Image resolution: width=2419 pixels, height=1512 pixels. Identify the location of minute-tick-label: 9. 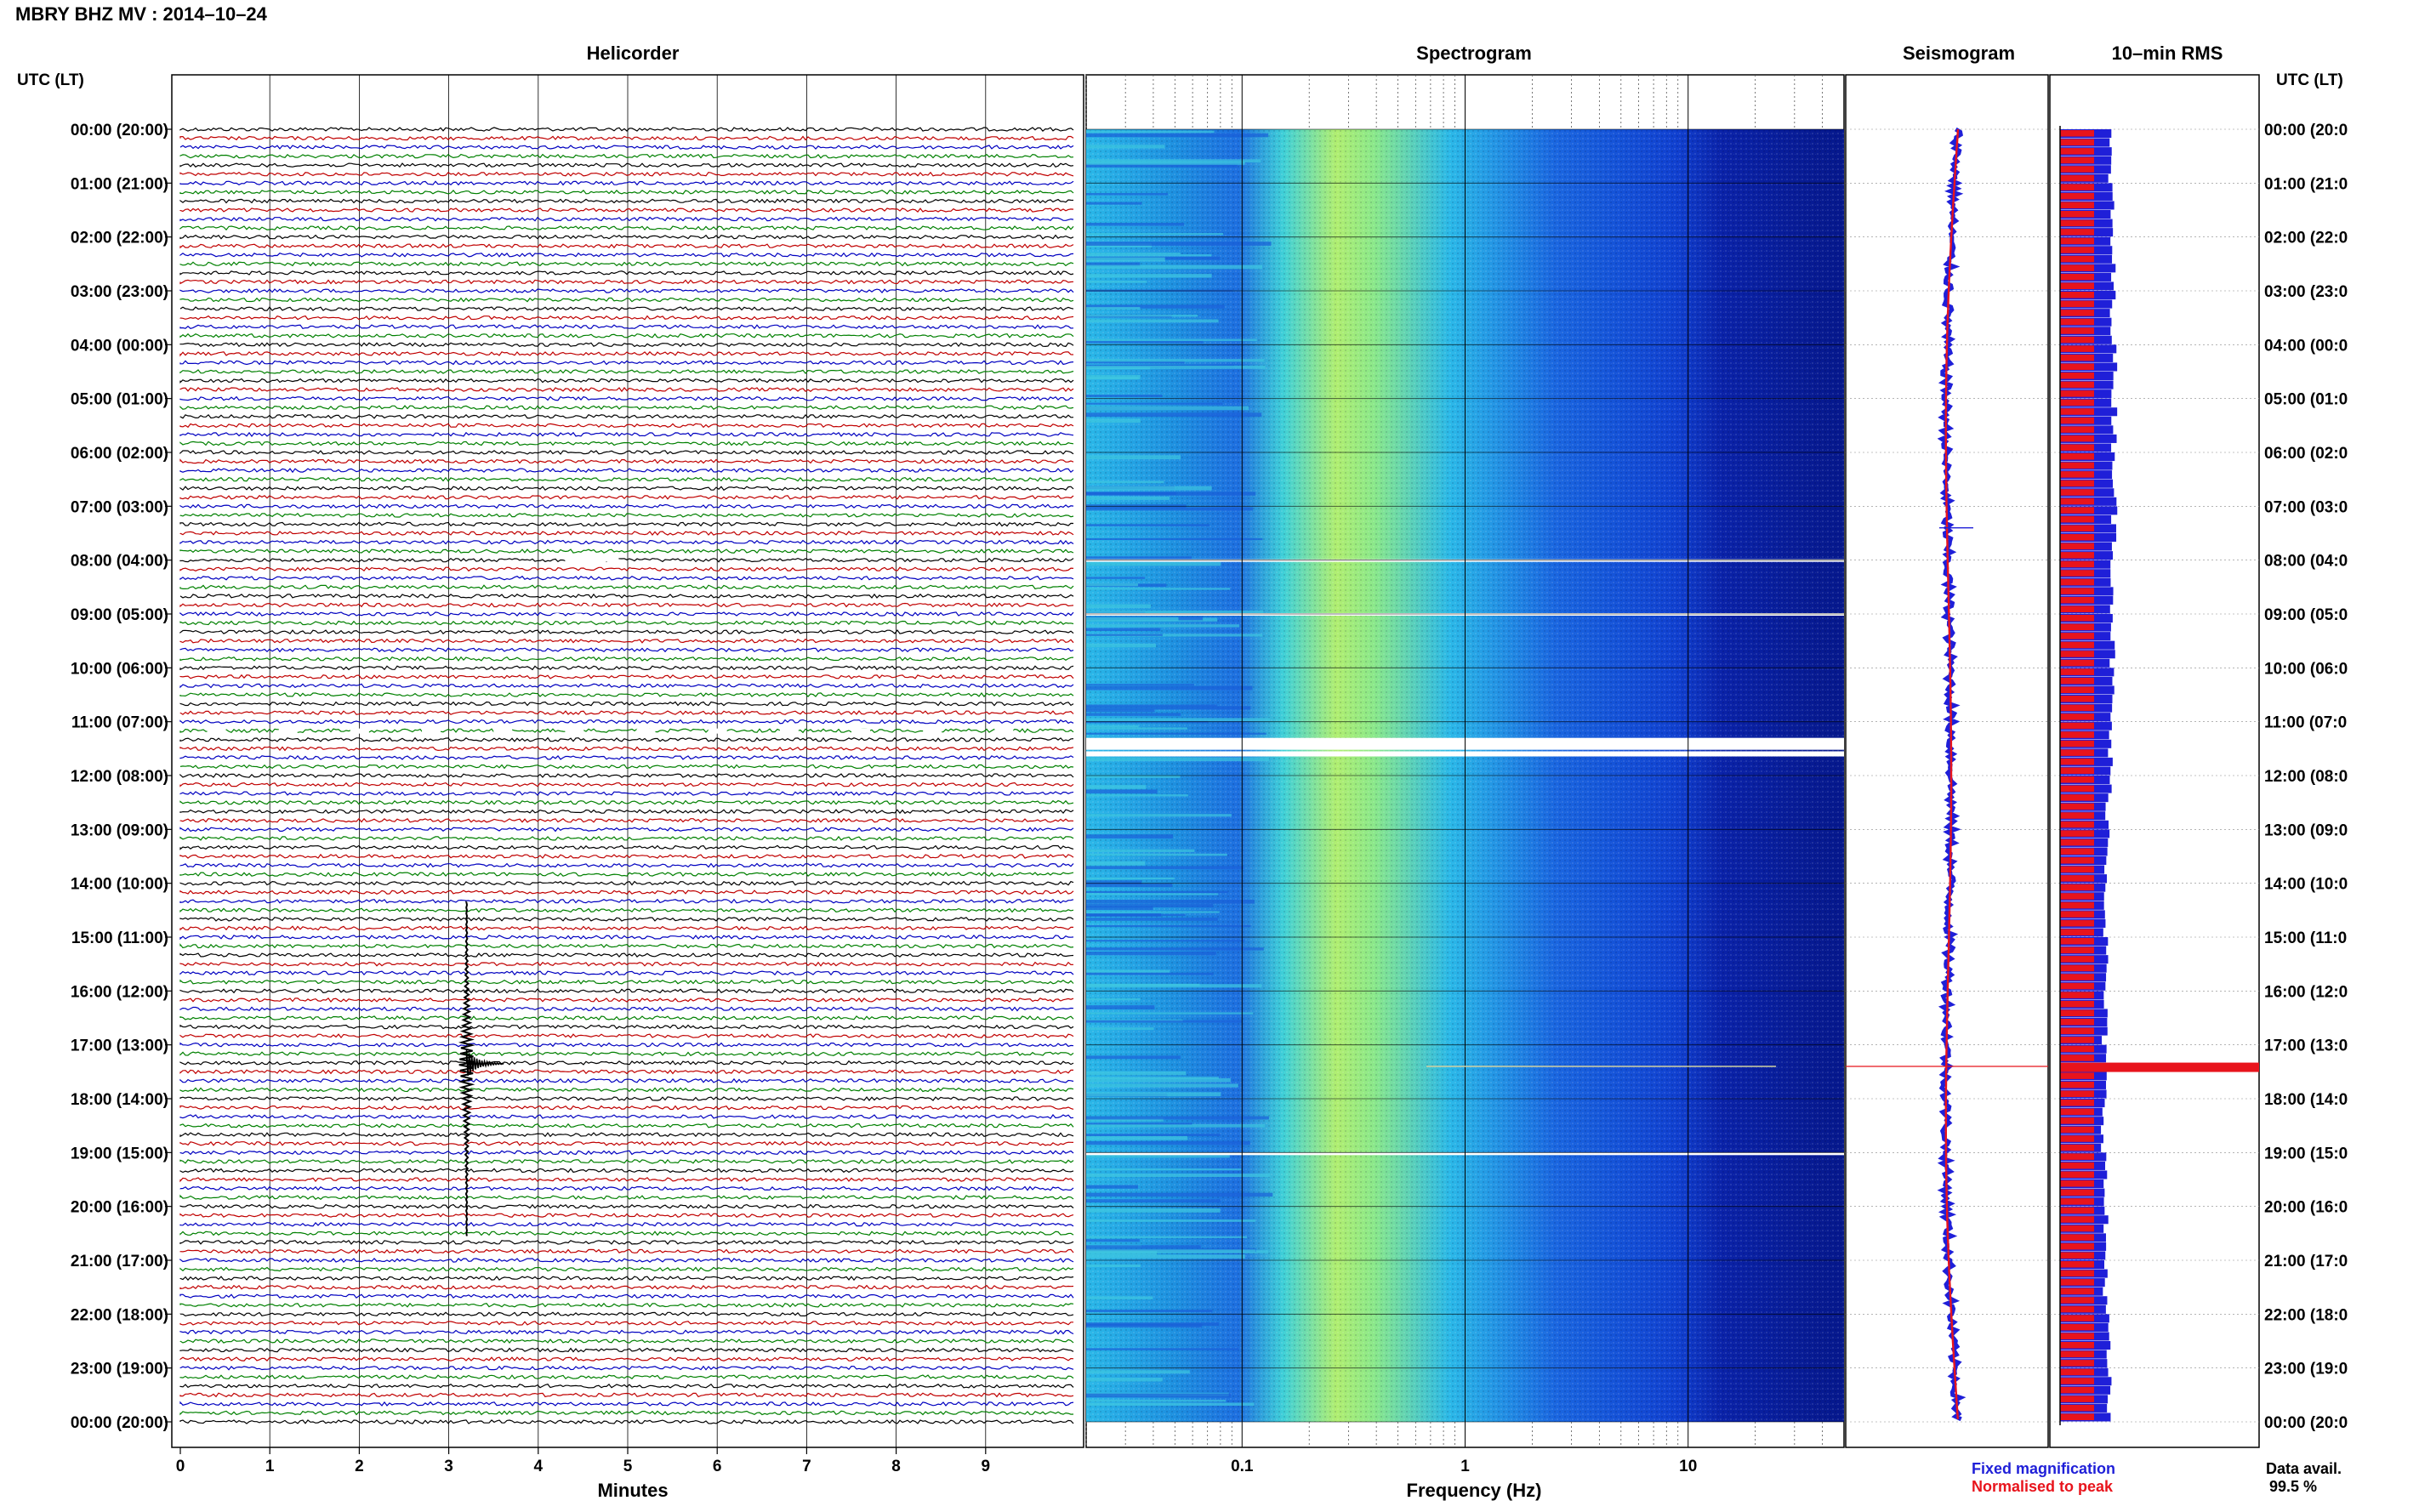
(986, 1466).